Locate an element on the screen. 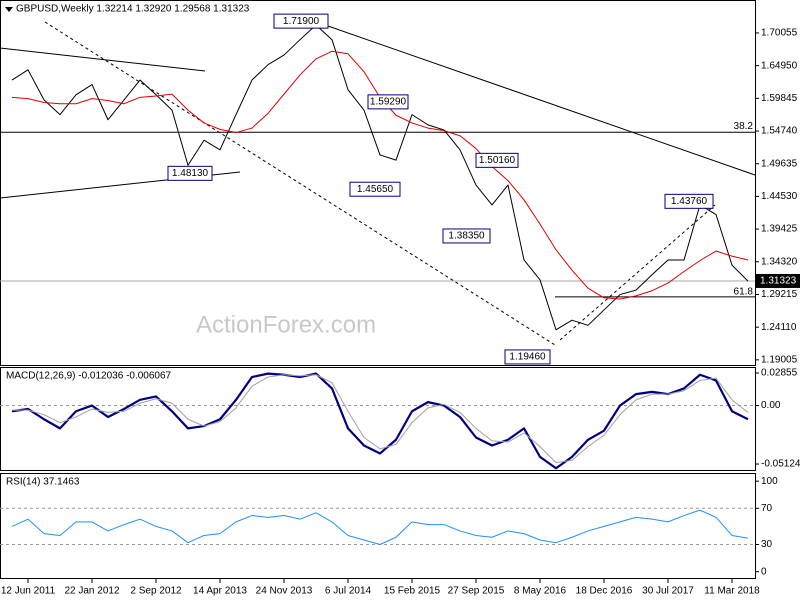 This screenshot has width=800, height=600. x-tick-label: 24 Nov 2013 is located at coordinates (284, 591).